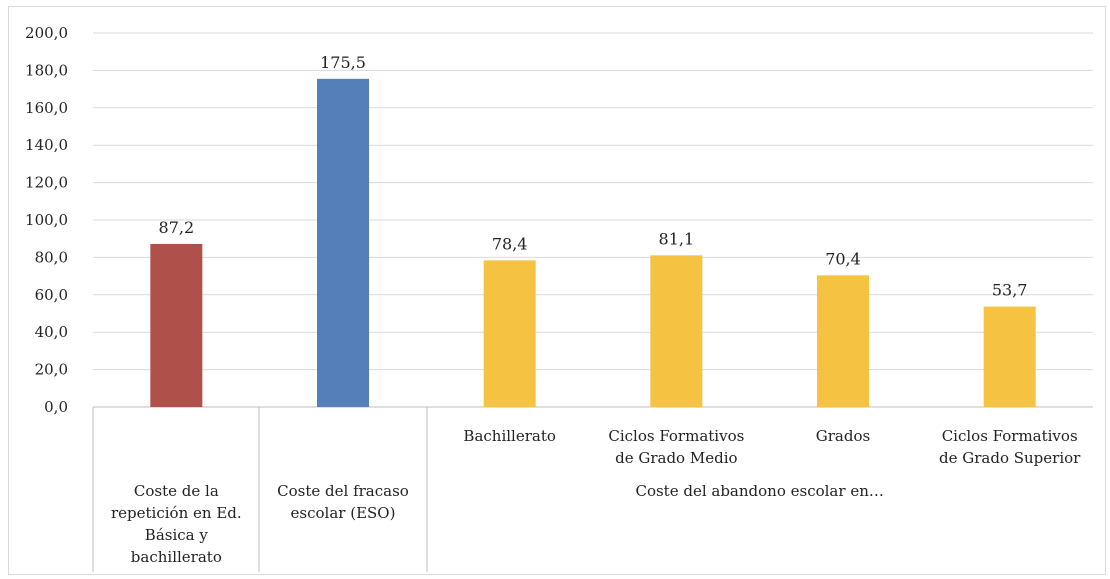 The width and height of the screenshot is (1110, 579). Describe the element at coordinates (46, 220) in the screenshot. I see `y-tick-label: 100,0` at that location.